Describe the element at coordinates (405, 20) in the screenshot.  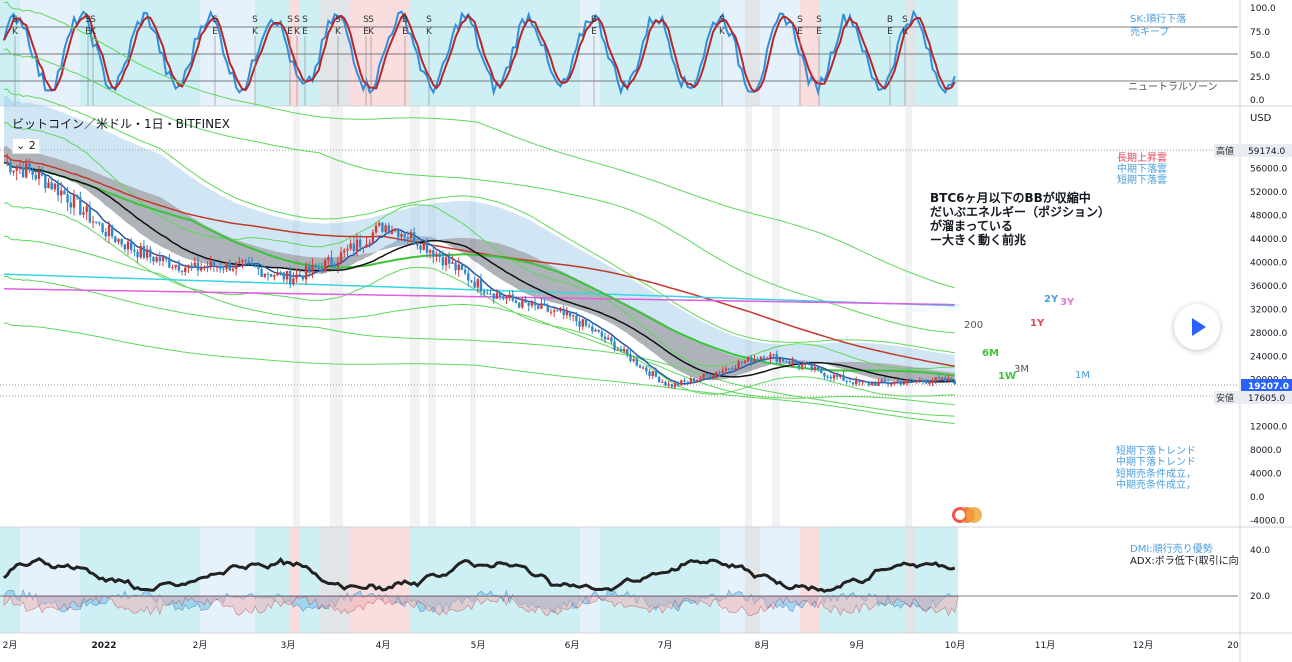
I see `signal-mark-top: B` at that location.